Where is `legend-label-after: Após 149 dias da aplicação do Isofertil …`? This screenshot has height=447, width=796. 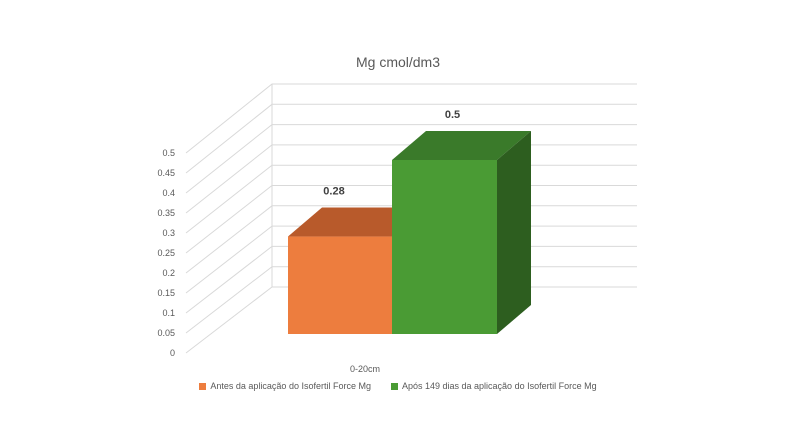 legend-label-after: Após 149 dias da aplicação do Isofertil … is located at coordinates (499, 386).